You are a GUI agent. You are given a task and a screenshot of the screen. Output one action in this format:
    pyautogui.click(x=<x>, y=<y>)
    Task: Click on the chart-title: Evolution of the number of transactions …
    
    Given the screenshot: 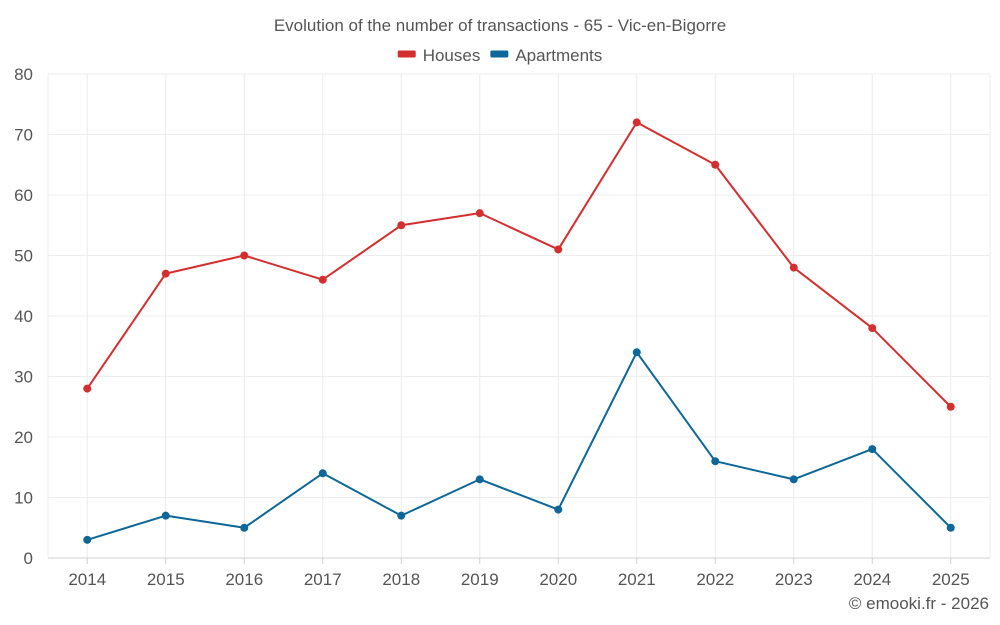 What is the action you would take?
    pyautogui.click(x=500, y=25)
    